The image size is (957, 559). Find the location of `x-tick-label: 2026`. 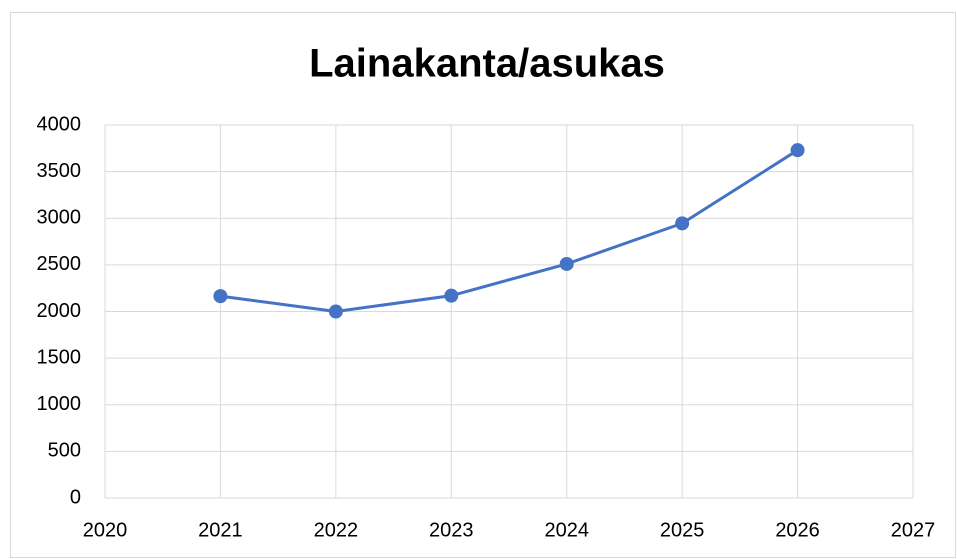

x-tick-label: 2026 is located at coordinates (797, 530).